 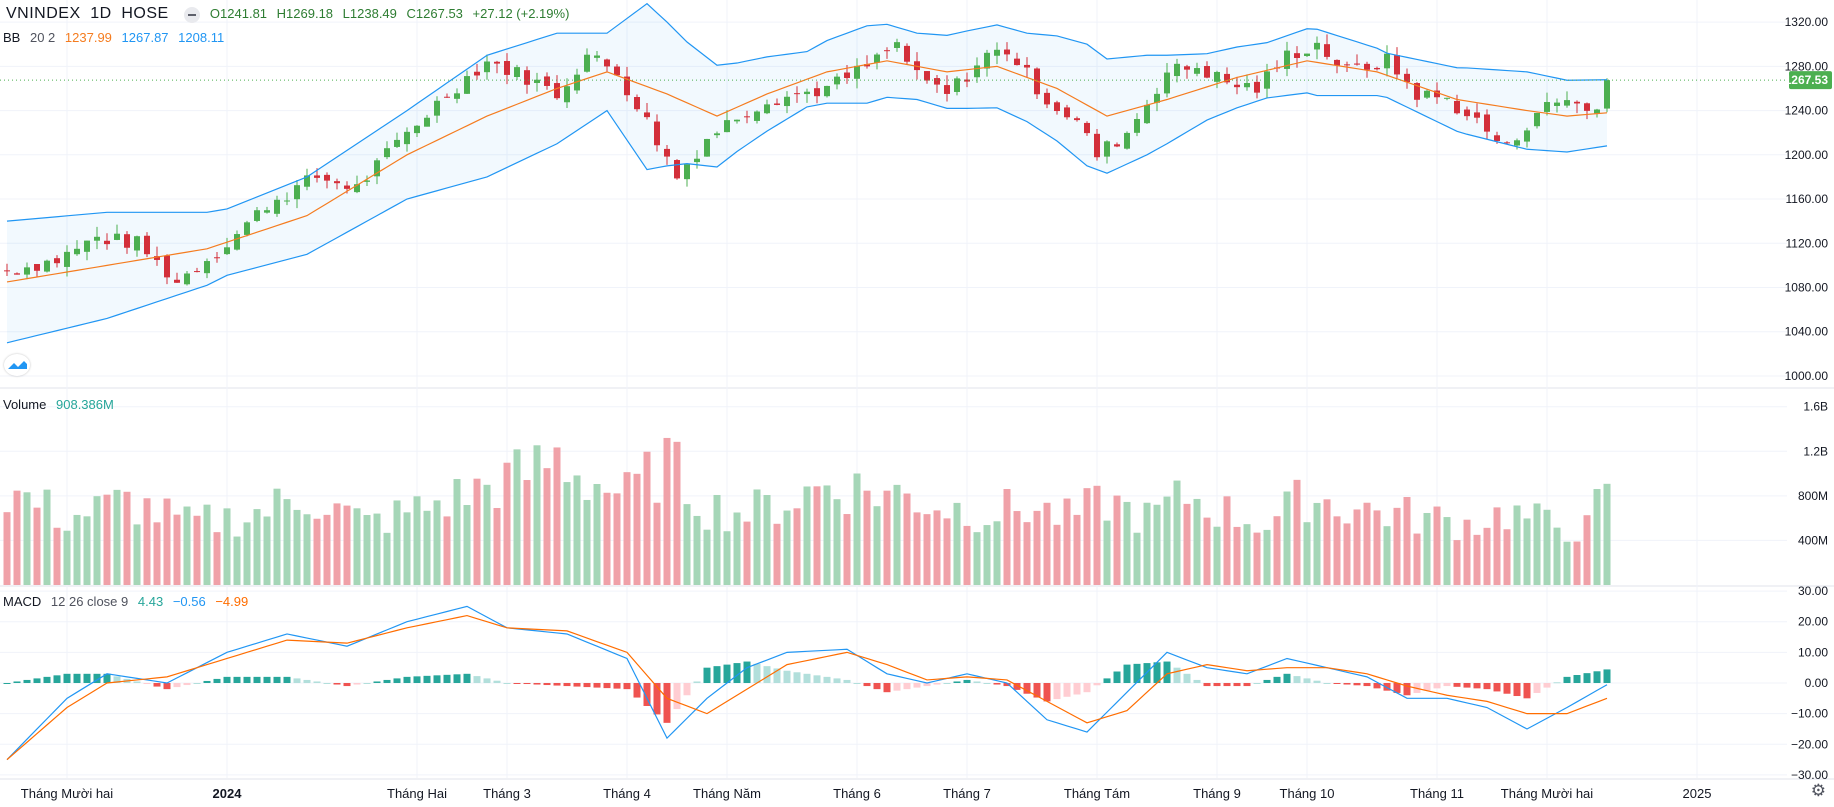 What do you see at coordinates (1807, 243) in the screenshot?
I see `price-tick-label: 1120.00` at bounding box center [1807, 243].